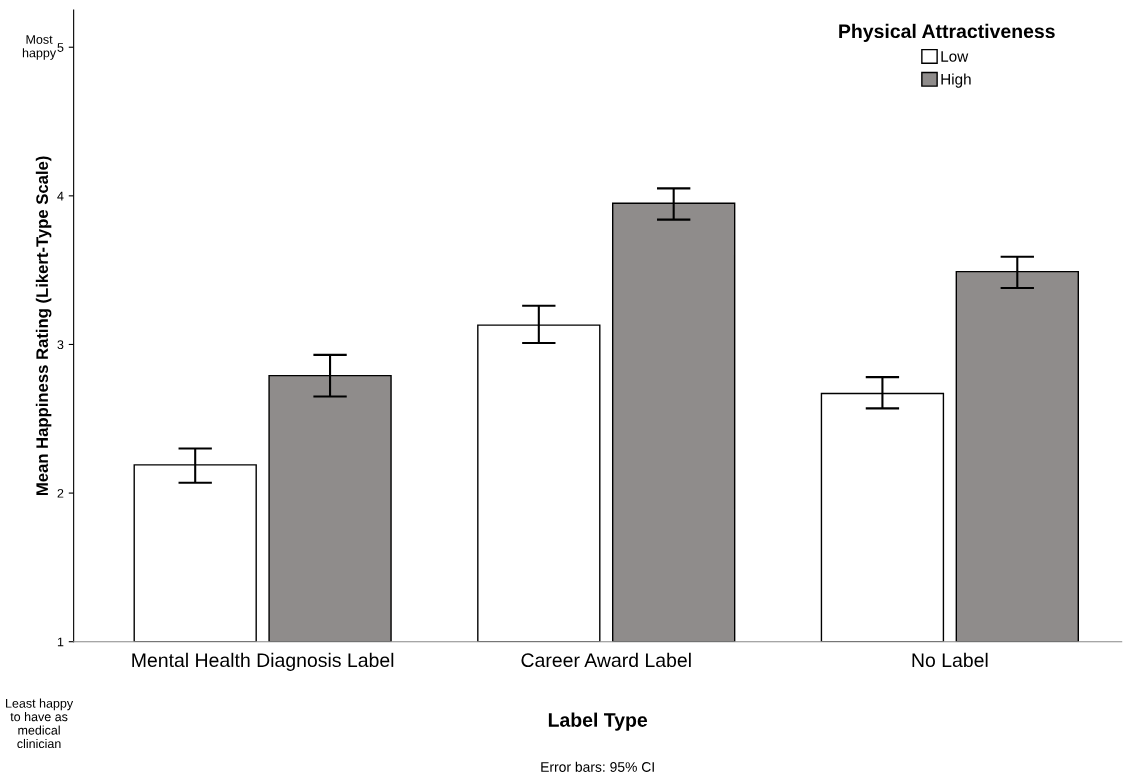  Describe the element at coordinates (60, 493) in the screenshot. I see `y-tick-label: 2` at that location.